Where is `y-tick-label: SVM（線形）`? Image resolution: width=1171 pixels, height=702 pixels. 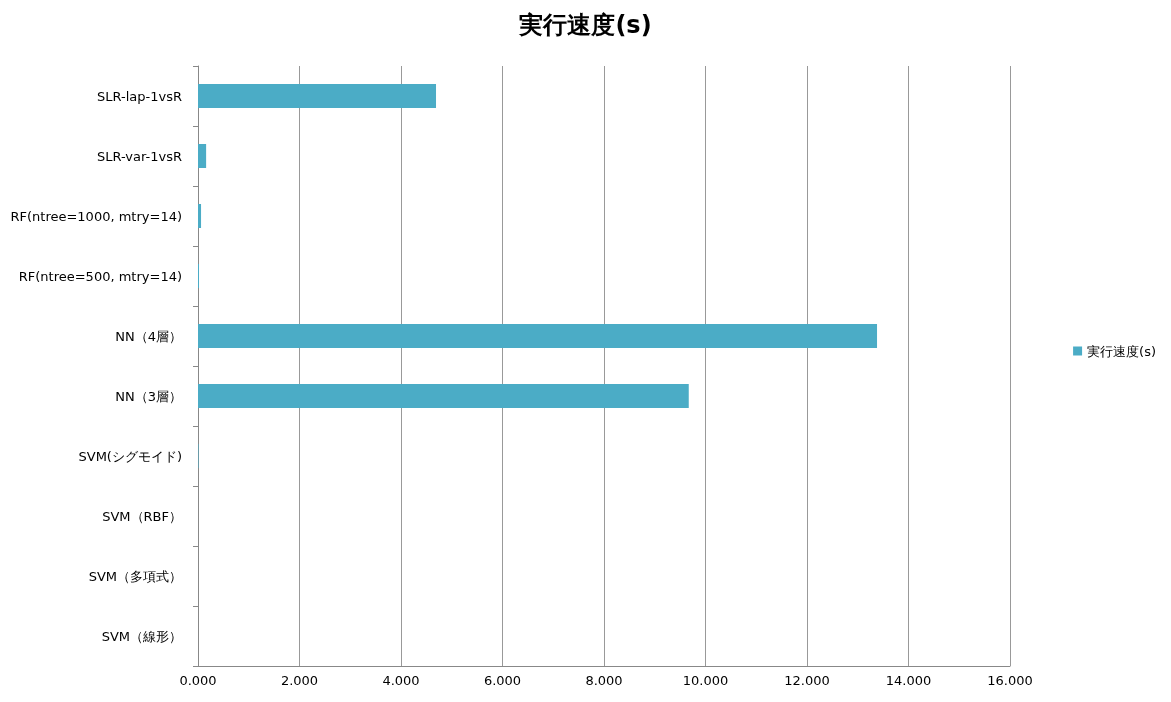
y-tick-label: SVM（線形） is located at coordinates (141, 636).